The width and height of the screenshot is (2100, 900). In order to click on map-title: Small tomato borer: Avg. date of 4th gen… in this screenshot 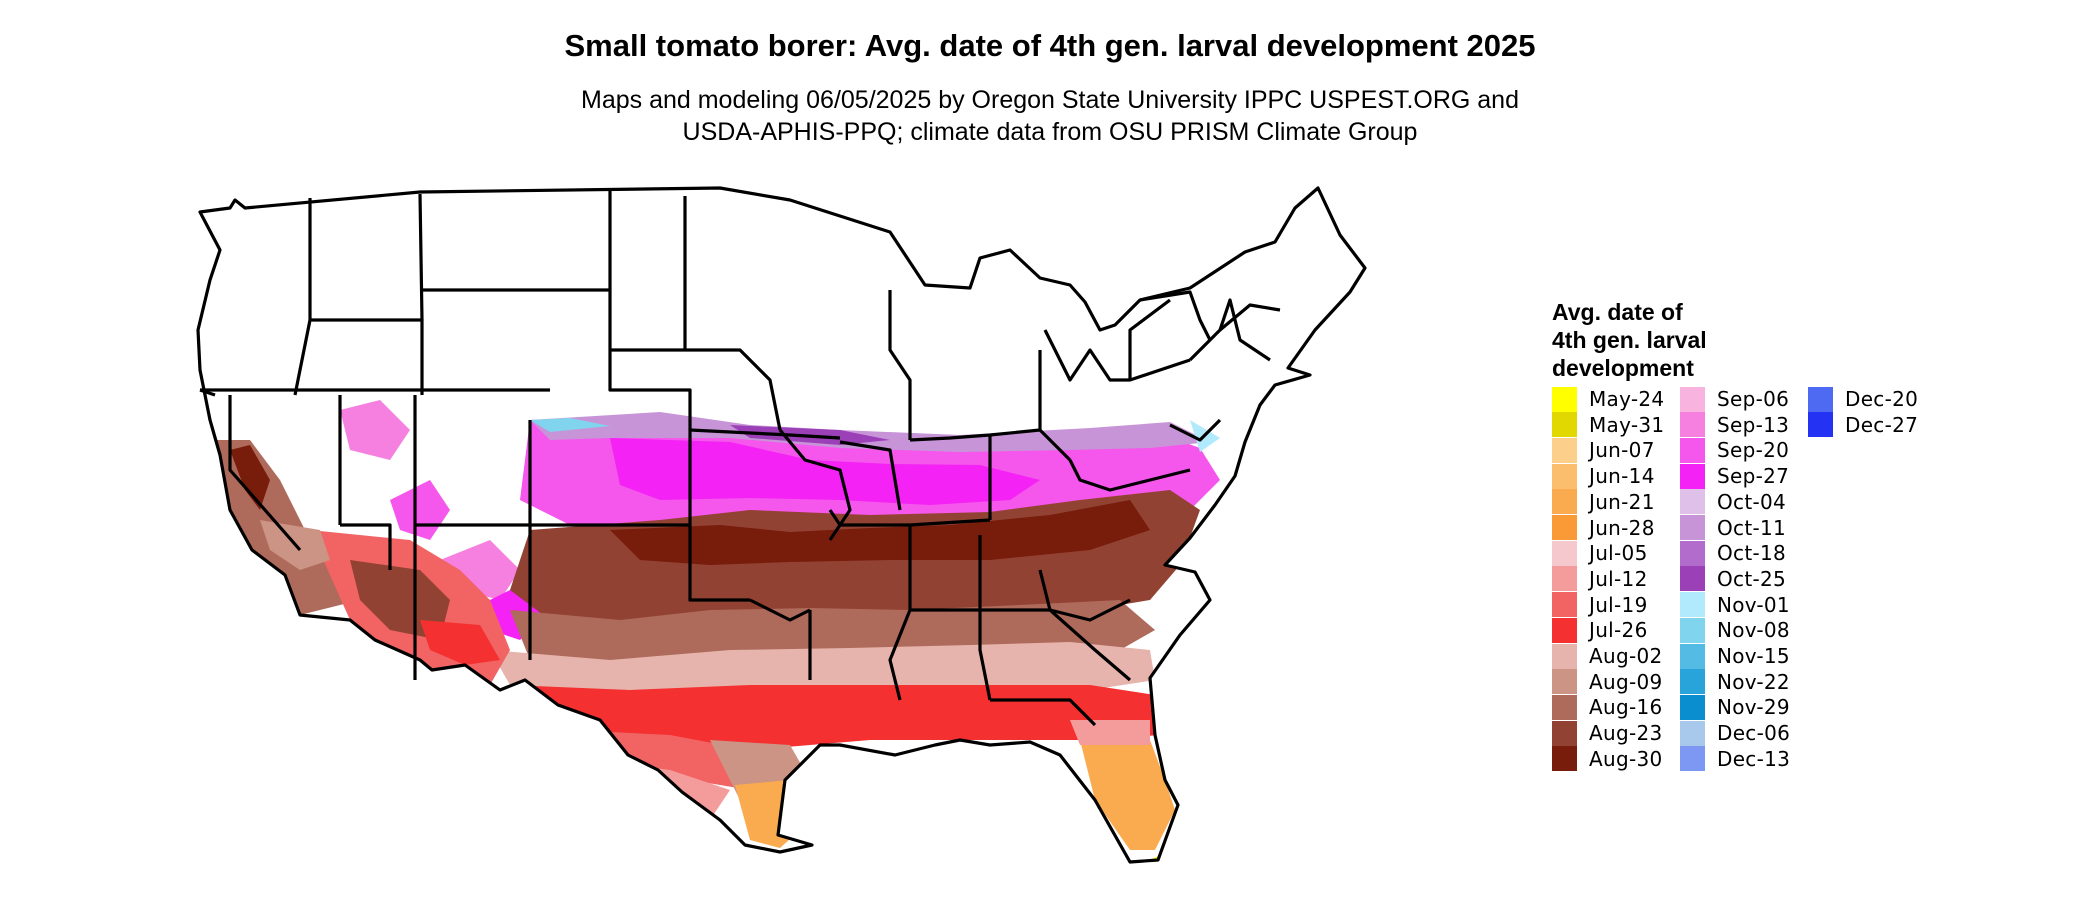, I will do `click(1050, 45)`.